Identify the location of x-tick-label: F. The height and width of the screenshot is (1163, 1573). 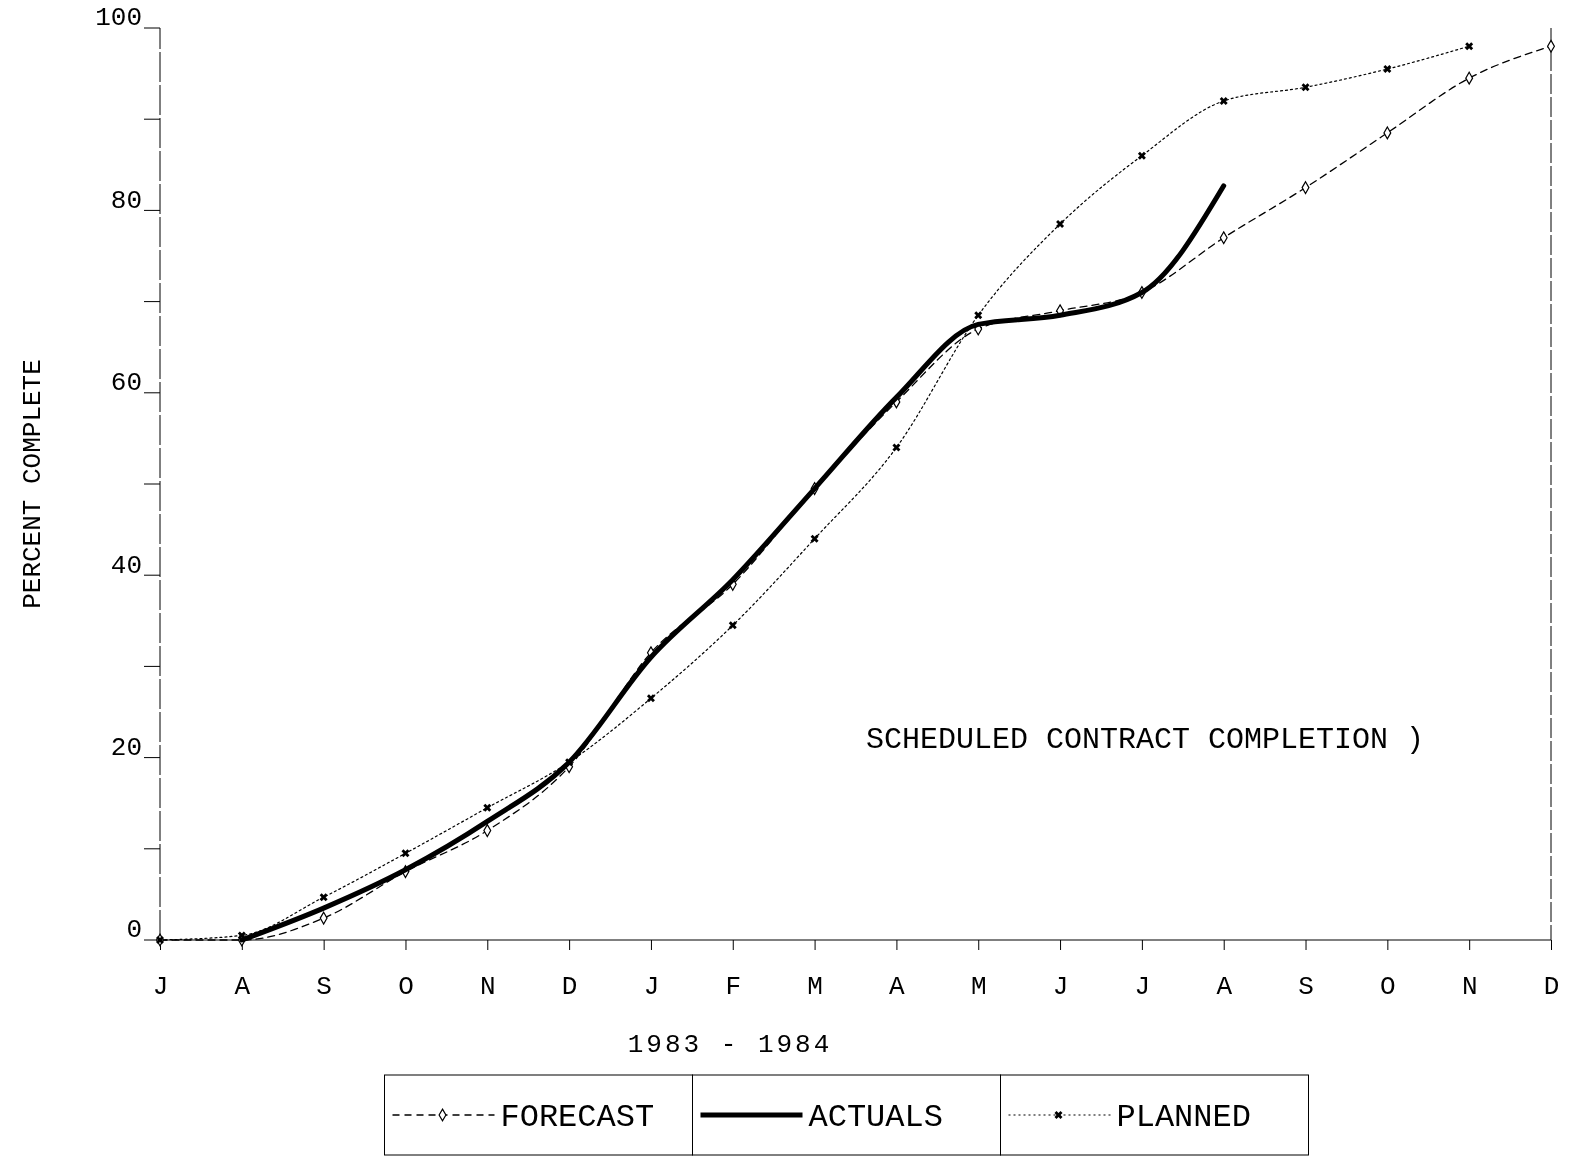
(733, 987).